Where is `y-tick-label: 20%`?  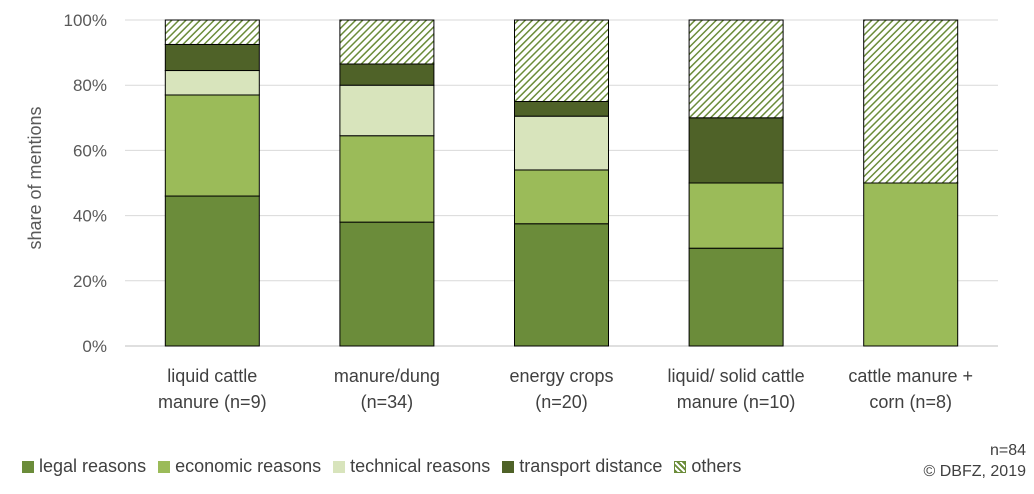
y-tick-label: 20% is located at coordinates (90, 281).